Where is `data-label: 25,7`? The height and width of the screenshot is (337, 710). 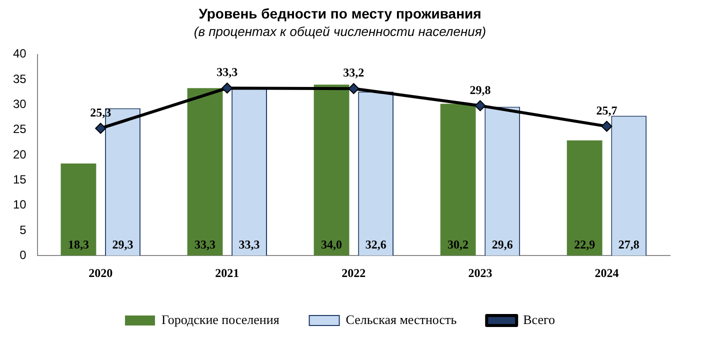
data-label: 25,7 is located at coordinates (607, 110).